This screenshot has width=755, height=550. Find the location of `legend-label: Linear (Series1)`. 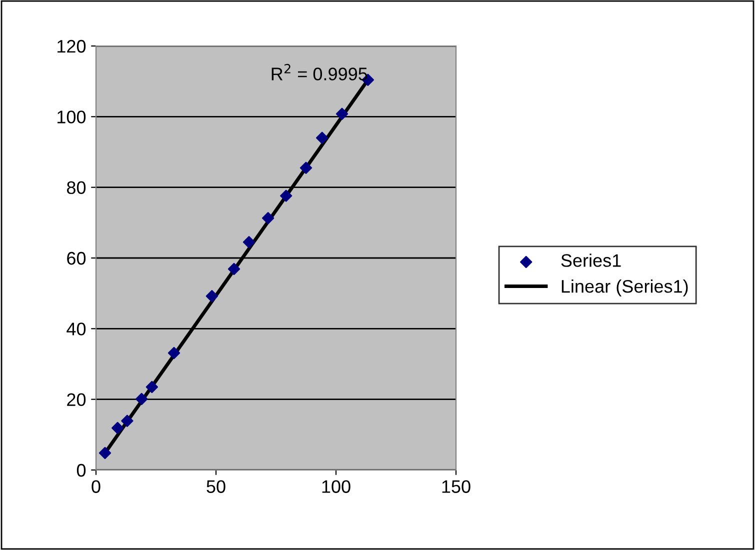

legend-label: Linear (Series1) is located at coordinates (625, 288).